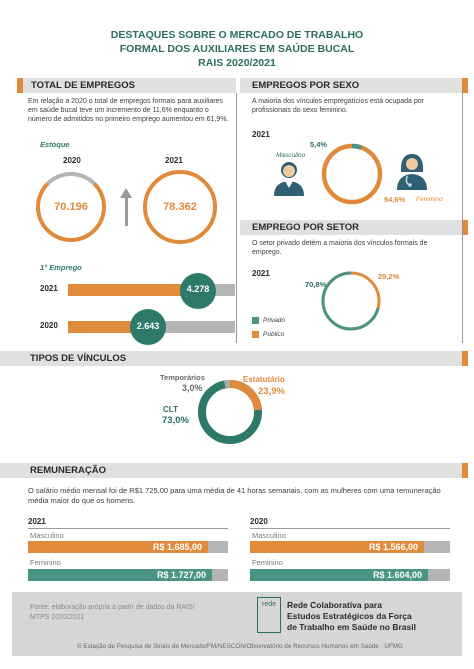 The height and width of the screenshot is (669, 474). Describe the element at coordinates (37, 521) in the screenshot. I see `remun-2021-year: 2021` at that location.